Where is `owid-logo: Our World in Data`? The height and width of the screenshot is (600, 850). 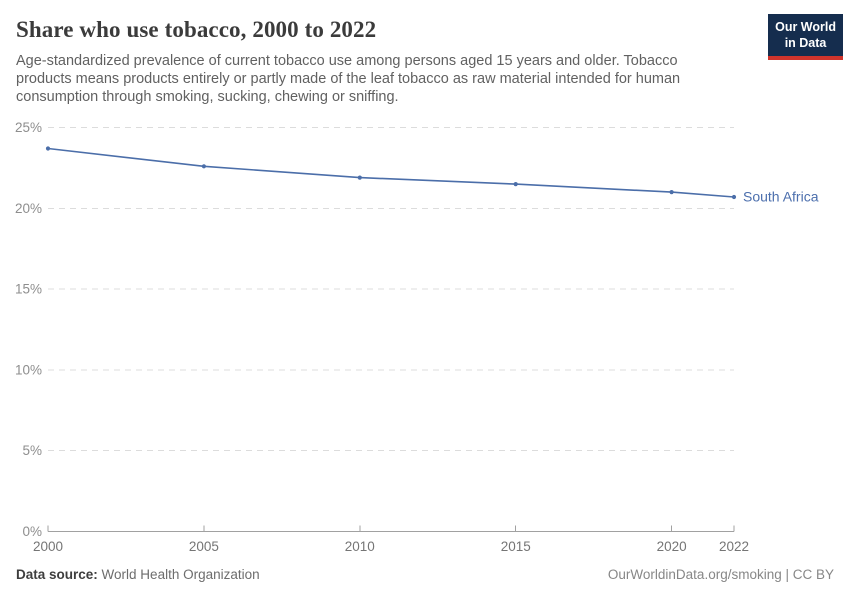 owid-logo: Our World in Data is located at coordinates (805, 37).